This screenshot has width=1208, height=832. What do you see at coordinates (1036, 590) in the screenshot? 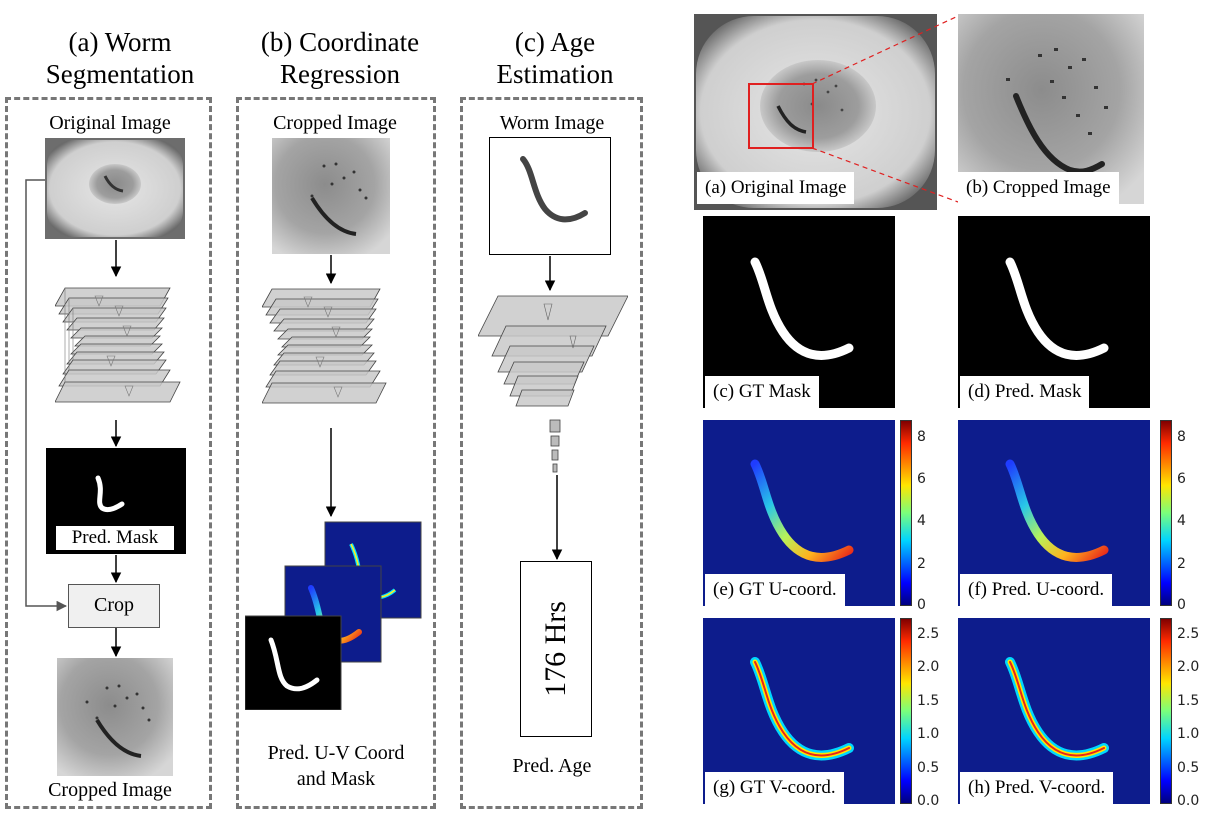
I see `caption-f: (f) Pred. U-coord.` at bounding box center [1036, 590].